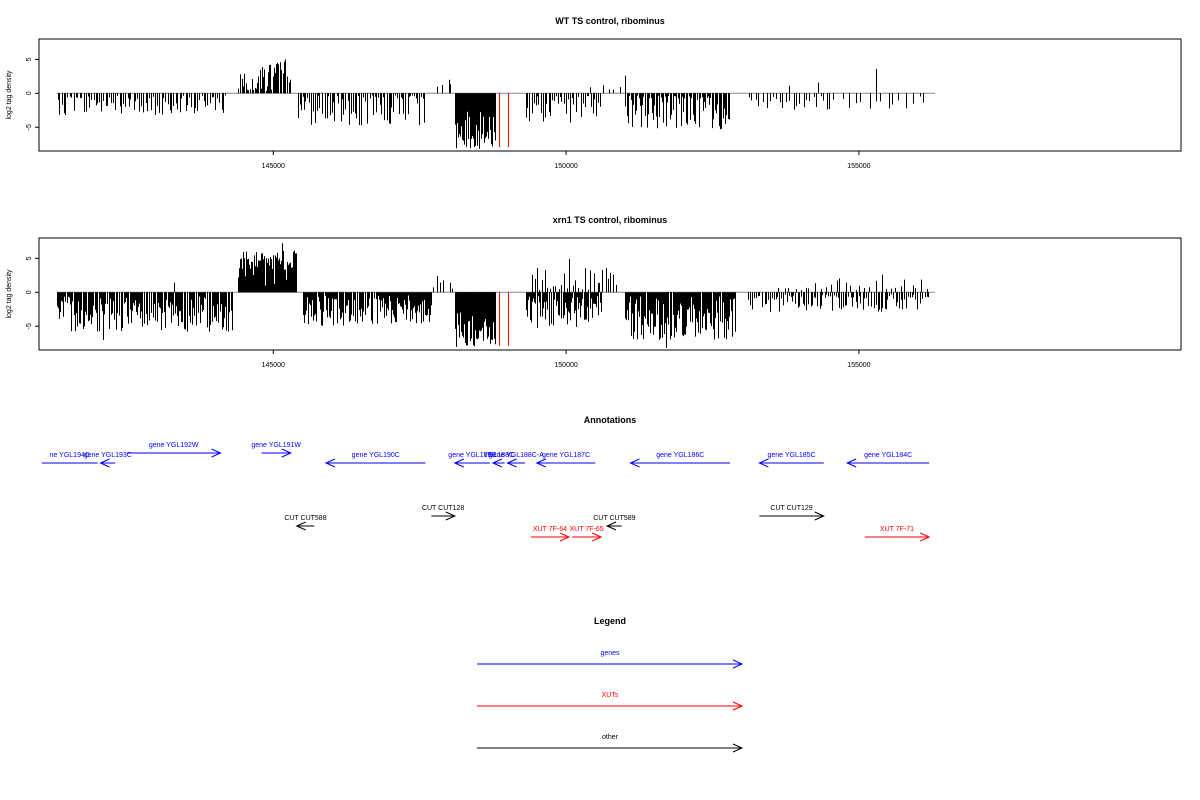 This screenshot has height=800, width=1200. I want to click on legend-title: Legend, so click(610, 621).